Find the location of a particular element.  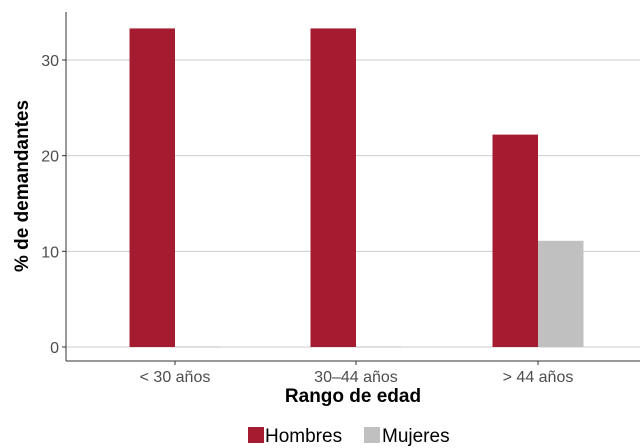

x-tick-label: 30–44 años is located at coordinates (356, 377).